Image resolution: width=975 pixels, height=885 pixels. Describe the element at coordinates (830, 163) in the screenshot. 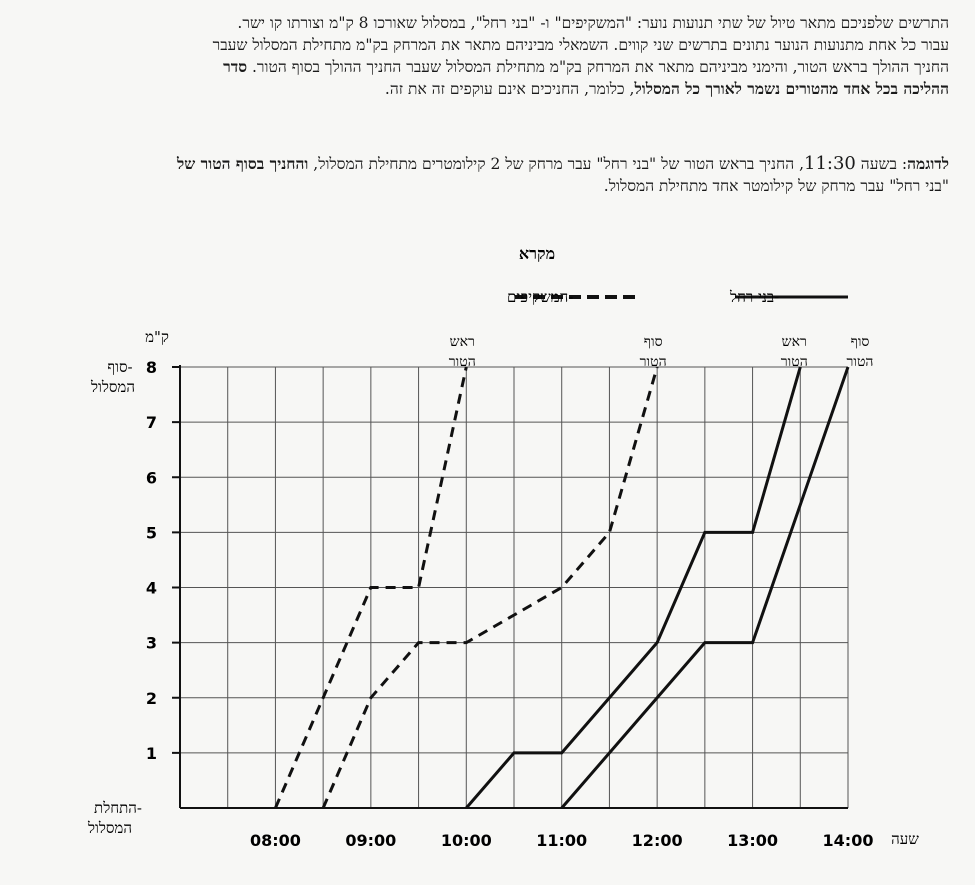

I see `example-time: 11:30` at that location.